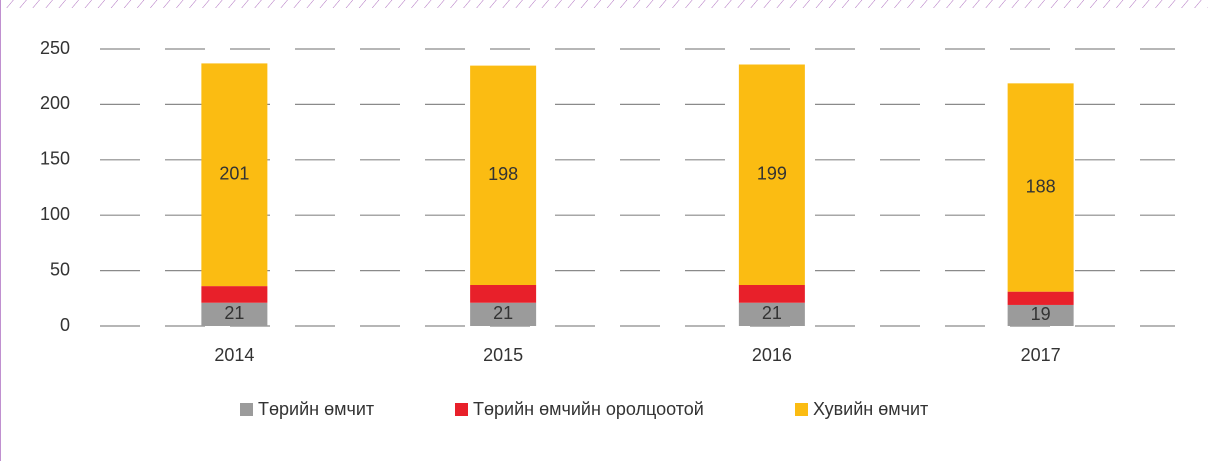 The height and width of the screenshot is (461, 1208). What do you see at coordinates (772, 355) in the screenshot?
I see `x-tick-label: 2016` at bounding box center [772, 355].